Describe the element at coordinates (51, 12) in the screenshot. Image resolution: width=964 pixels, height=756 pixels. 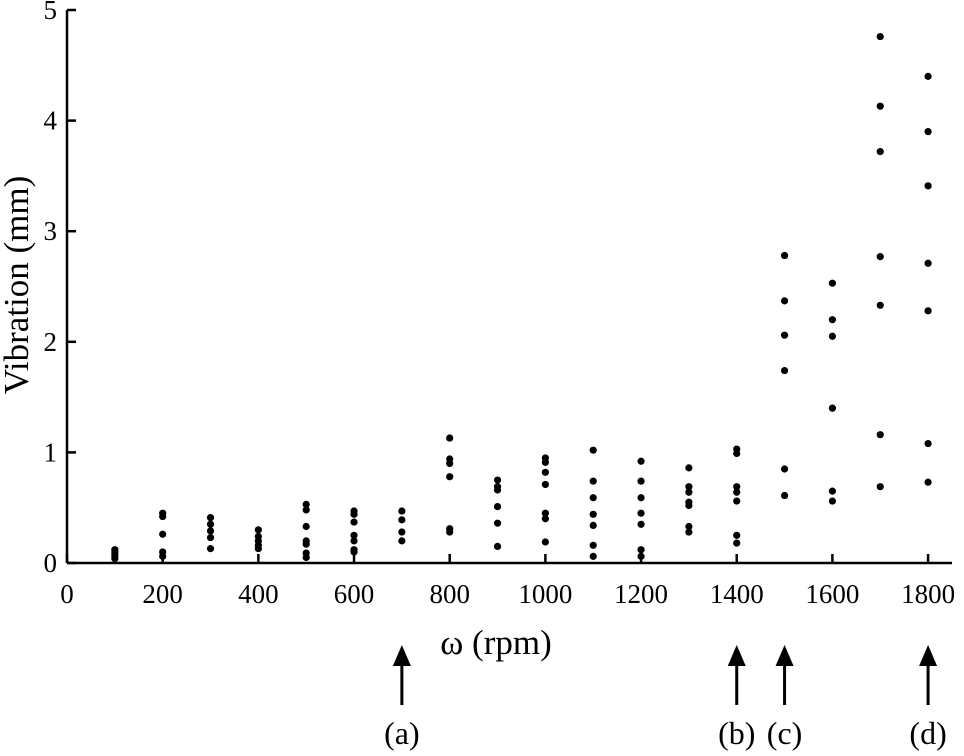
I see `y-tick-label: 5` at that location.